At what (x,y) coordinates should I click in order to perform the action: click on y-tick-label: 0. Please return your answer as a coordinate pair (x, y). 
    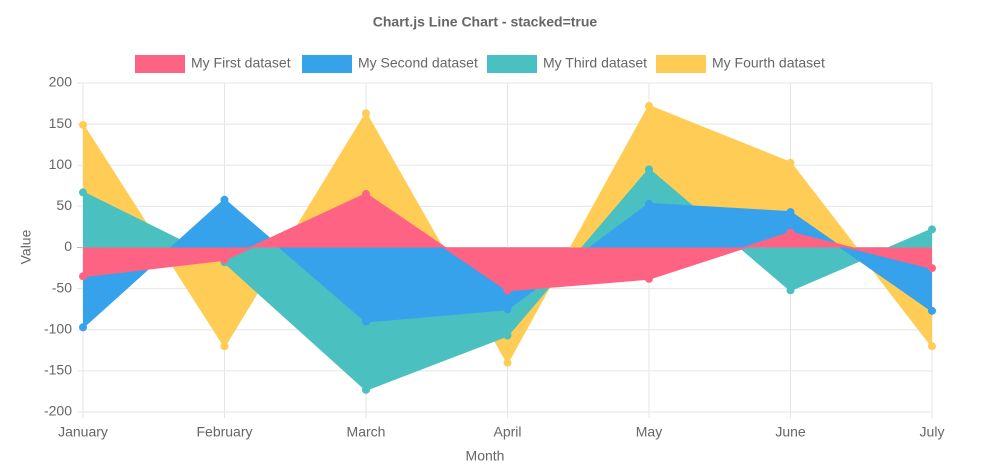
    Looking at the image, I should click on (68, 246).